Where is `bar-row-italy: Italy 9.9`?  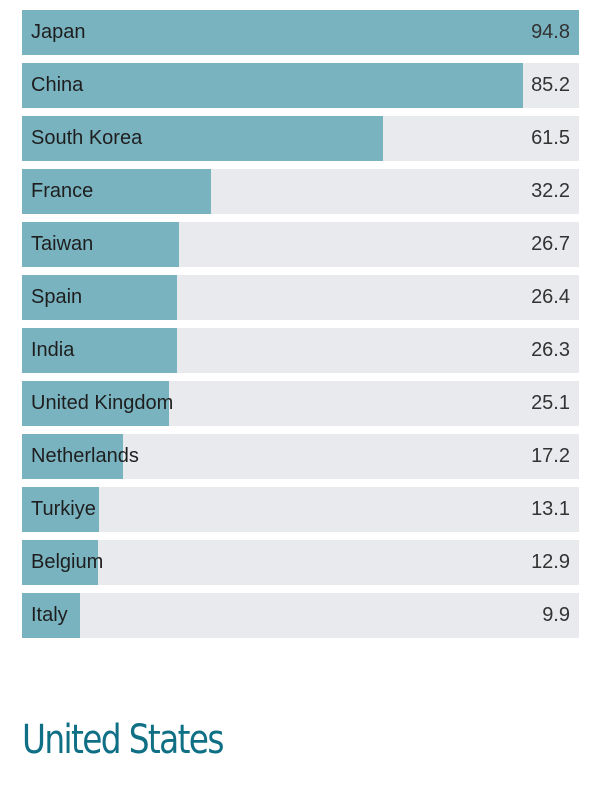
bar-row-italy: Italy 9.9 is located at coordinates (300, 615).